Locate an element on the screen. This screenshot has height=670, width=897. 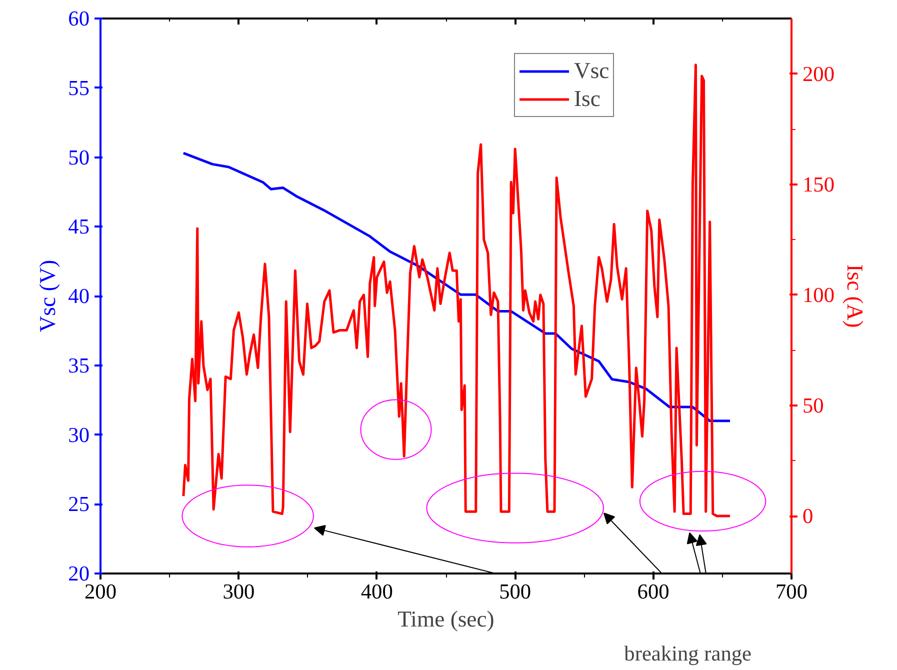
y-tick-label: 30 is located at coordinates (79, 434).